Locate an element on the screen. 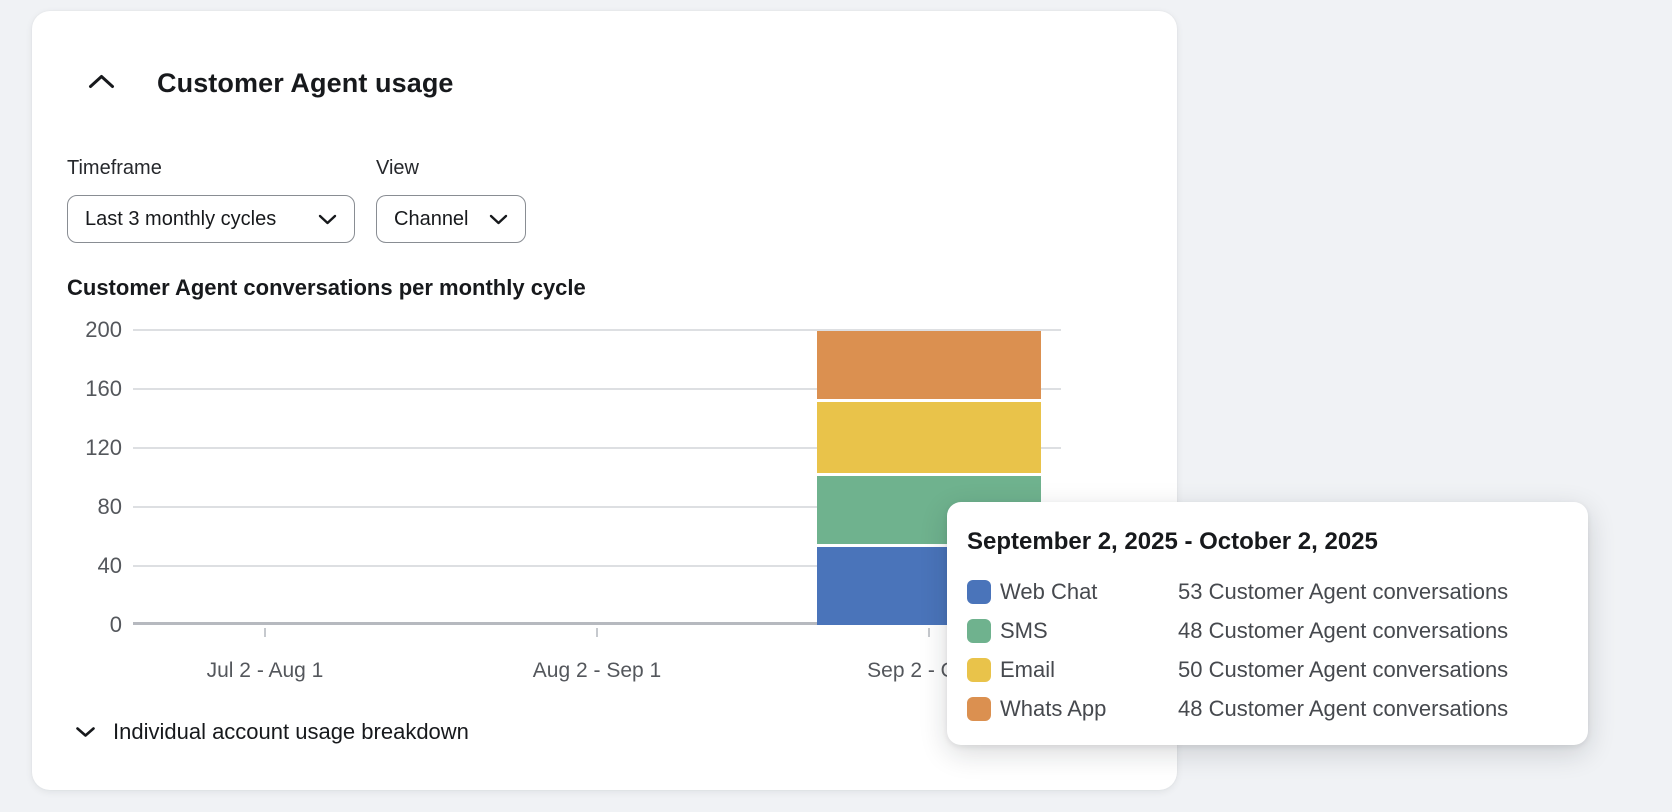 This screenshot has width=1672, height=812. y-tick-label: 40 is located at coordinates (109, 565).